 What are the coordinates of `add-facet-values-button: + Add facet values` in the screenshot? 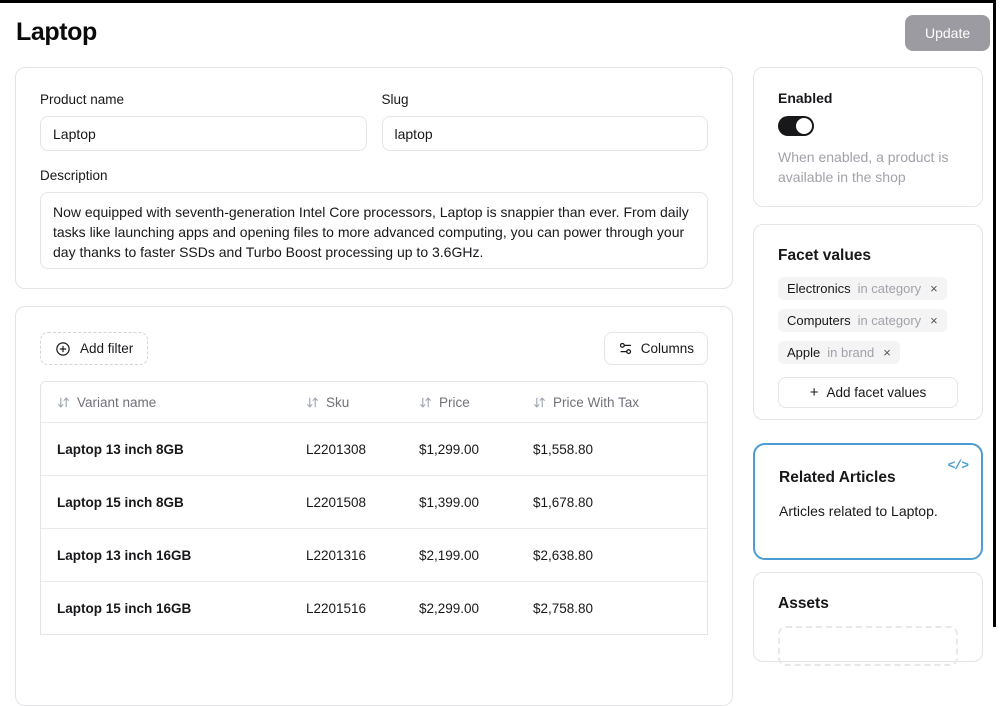 It's located at (868, 392).